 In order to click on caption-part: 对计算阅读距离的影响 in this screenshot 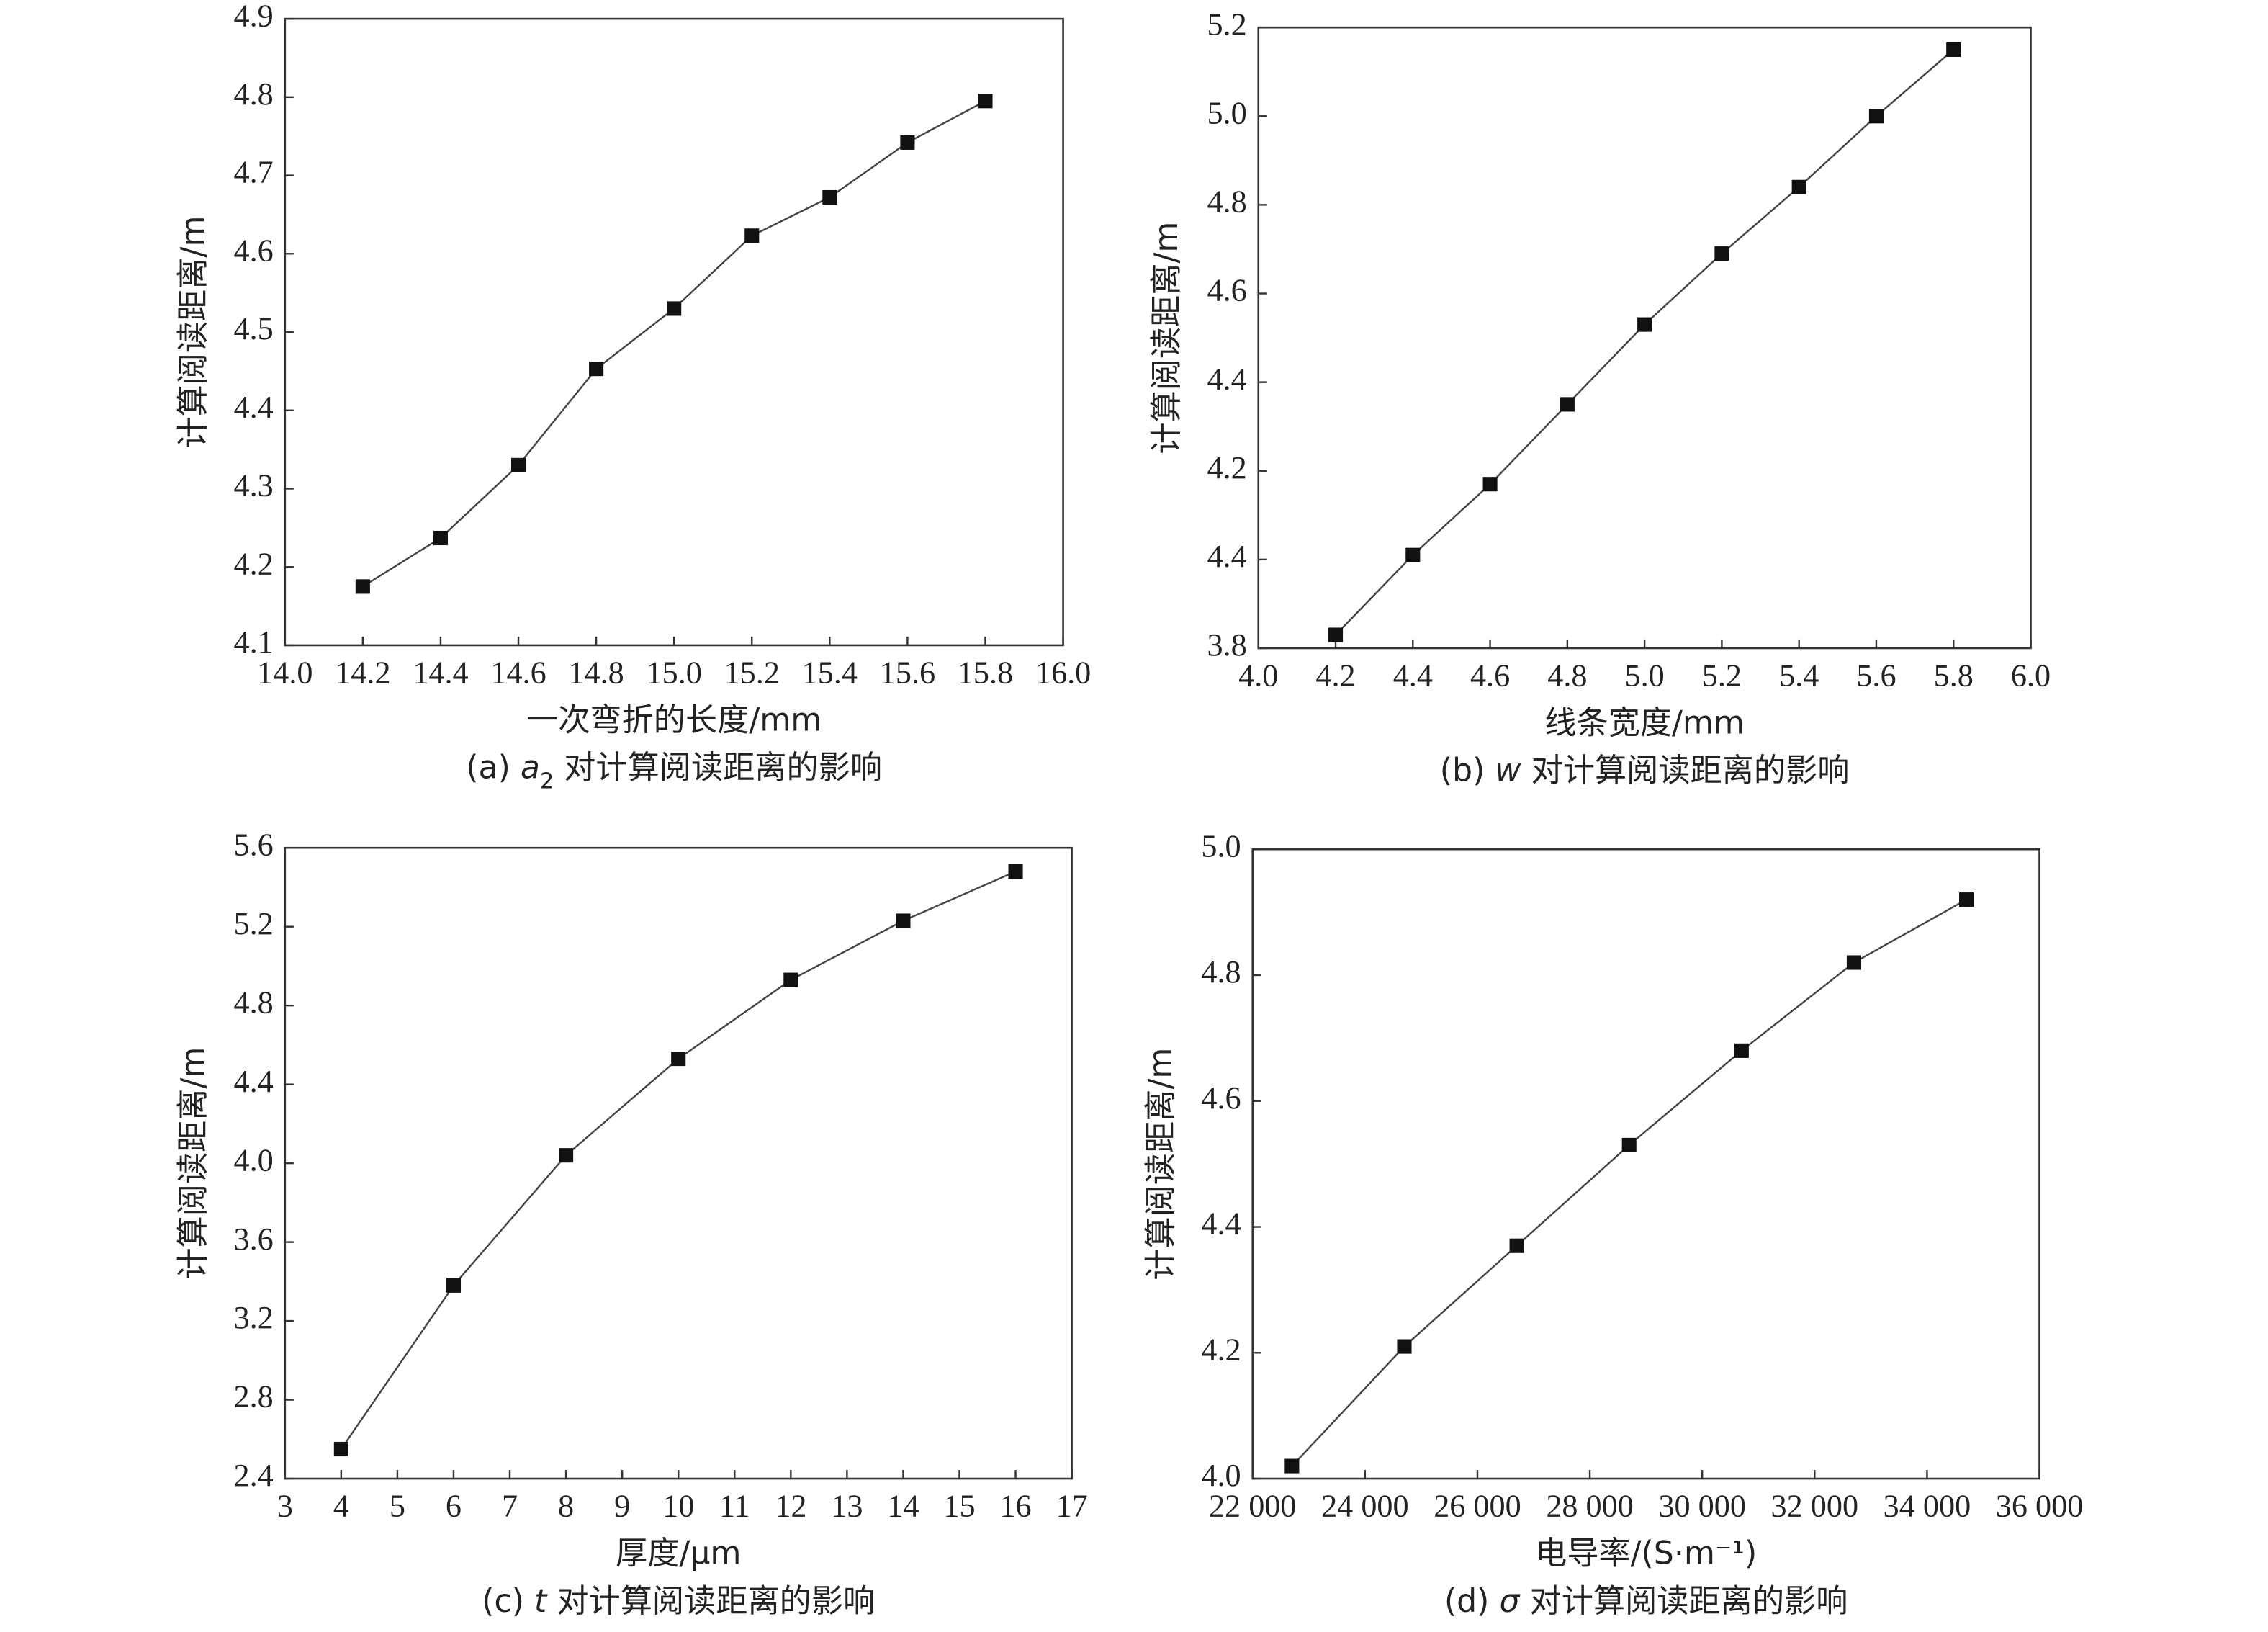, I will do `click(1685, 771)`.